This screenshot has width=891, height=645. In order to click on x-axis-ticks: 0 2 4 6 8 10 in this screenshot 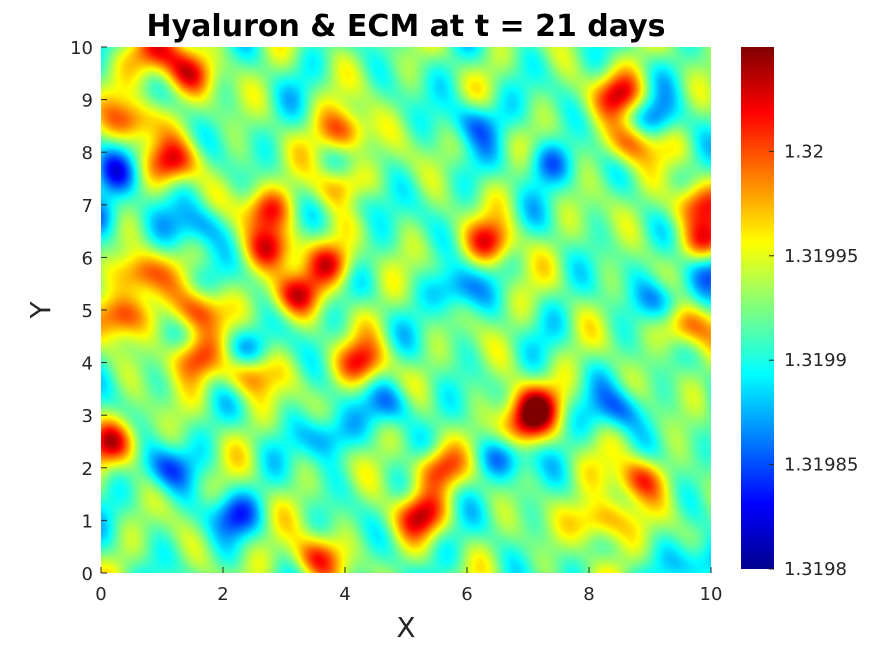, I will do `click(408, 586)`.